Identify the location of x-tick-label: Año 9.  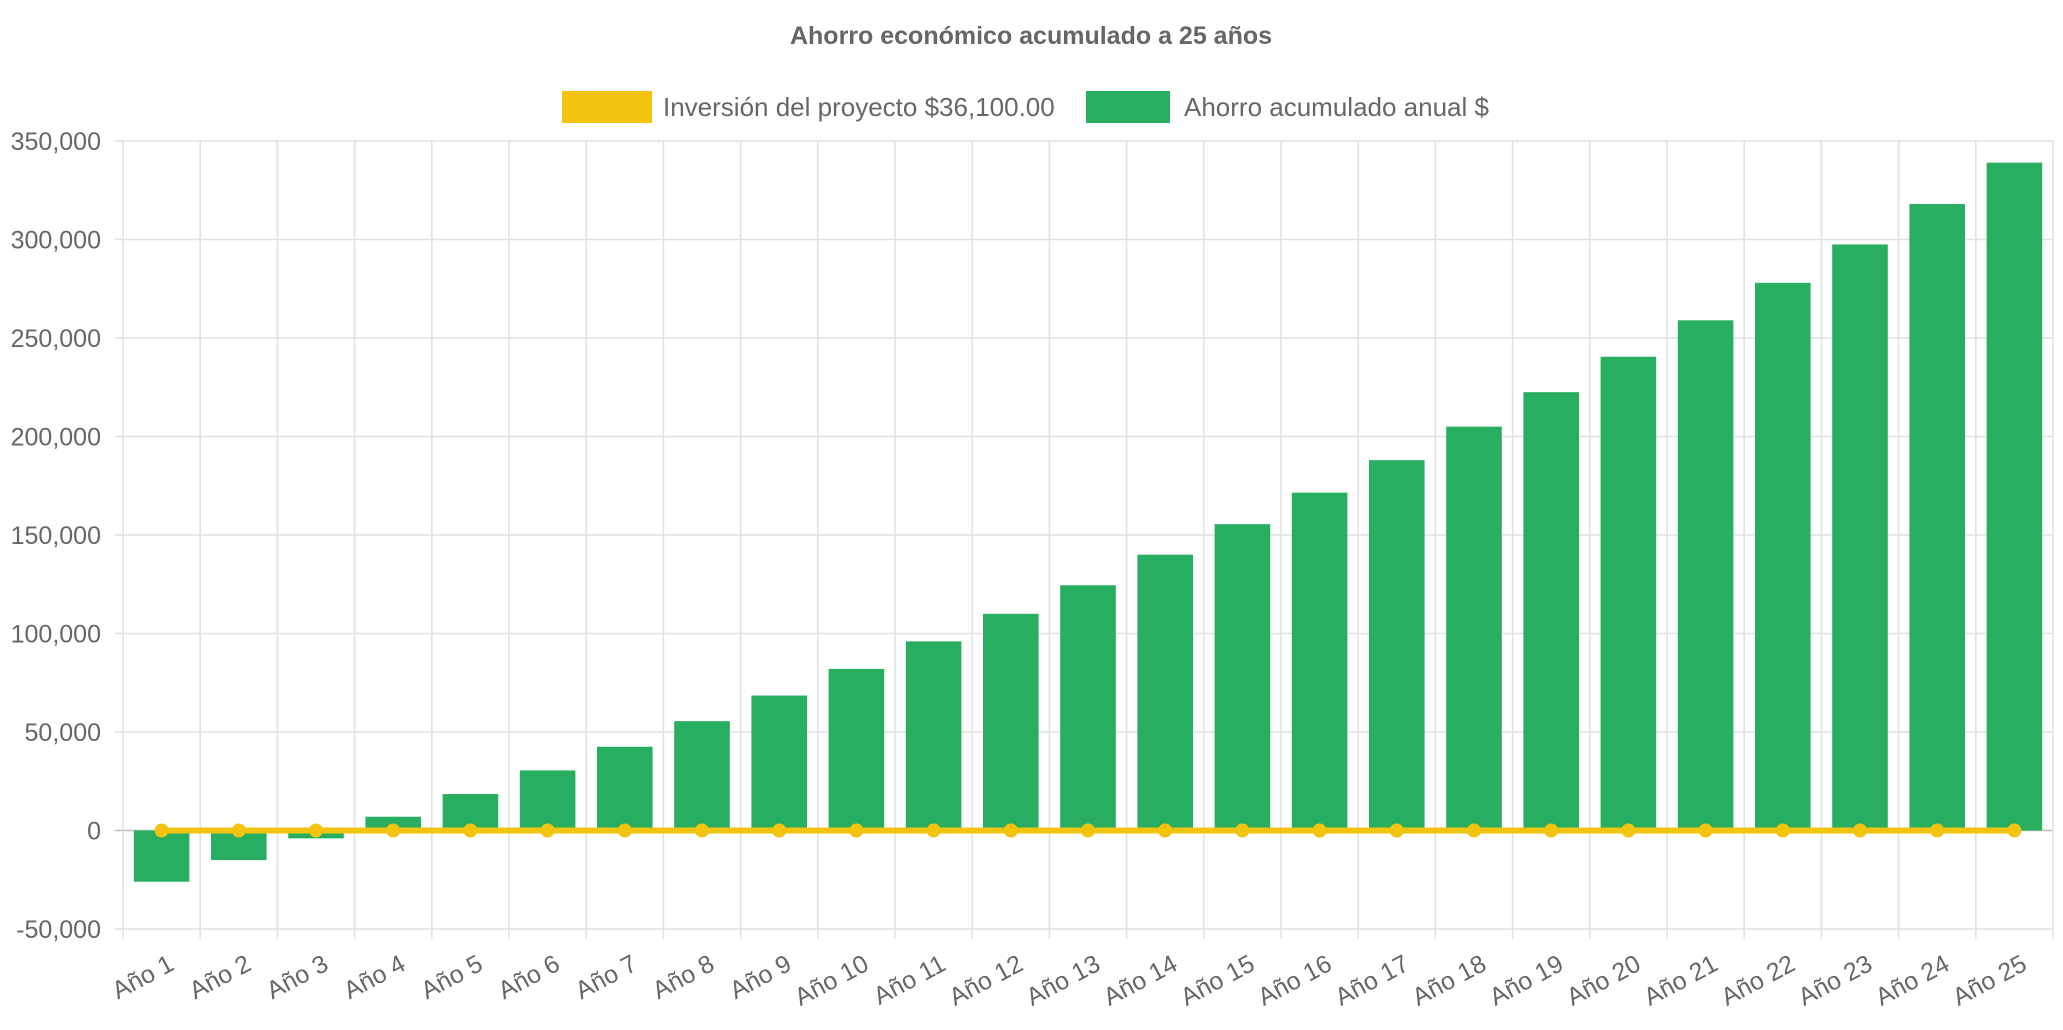
(760, 977).